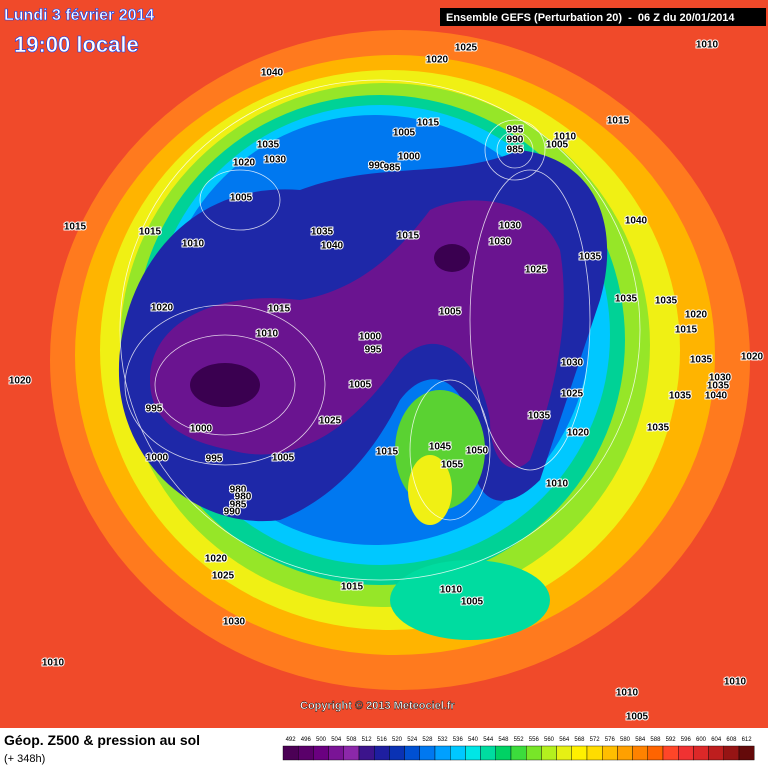 This screenshot has height=768, width=768. I want to click on scale-label: 544, so click(488, 740).